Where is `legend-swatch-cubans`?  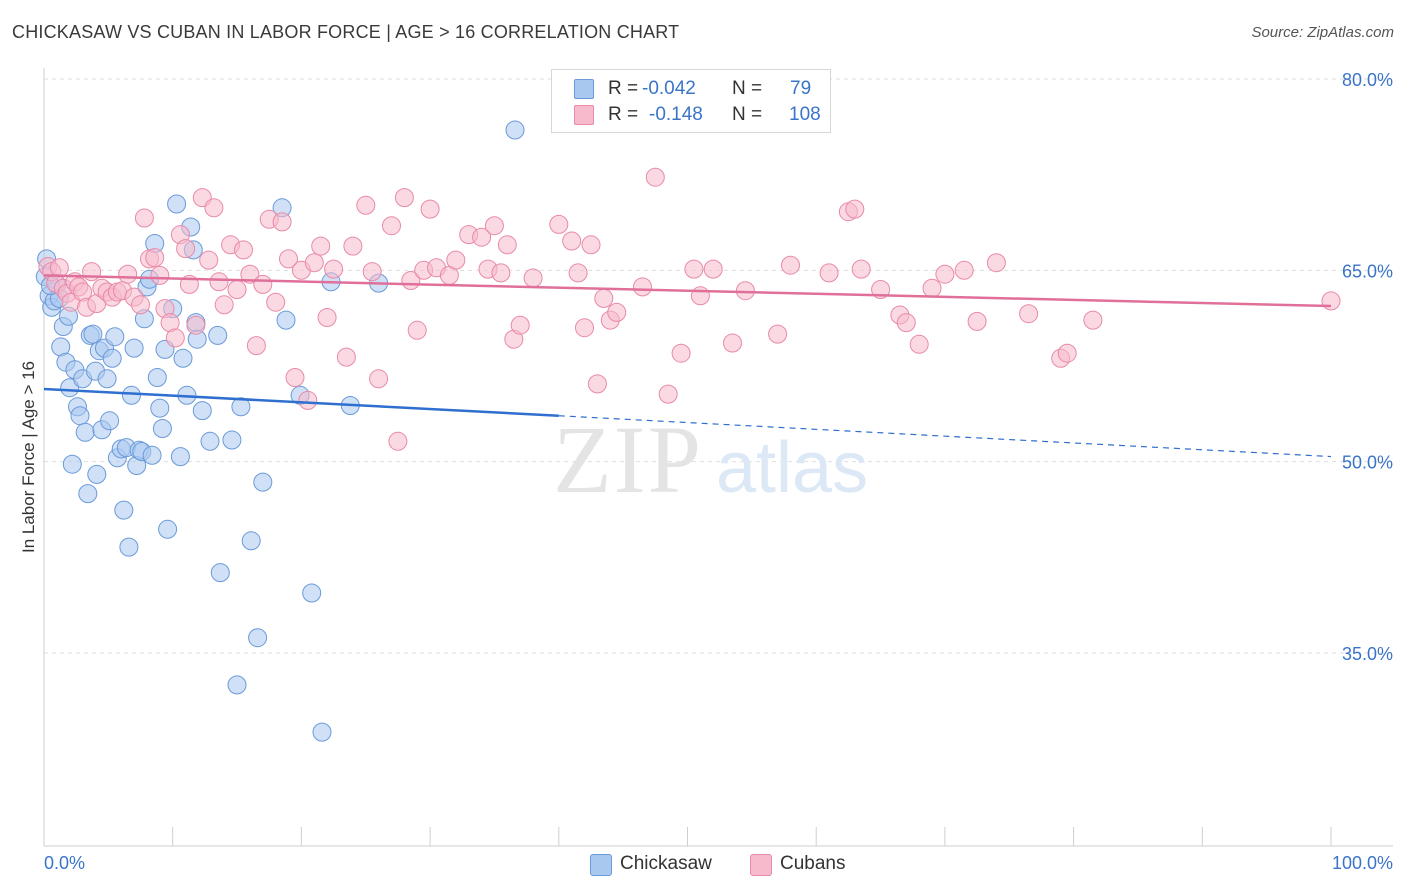
legend-swatch-cubans is located at coordinates (584, 115).